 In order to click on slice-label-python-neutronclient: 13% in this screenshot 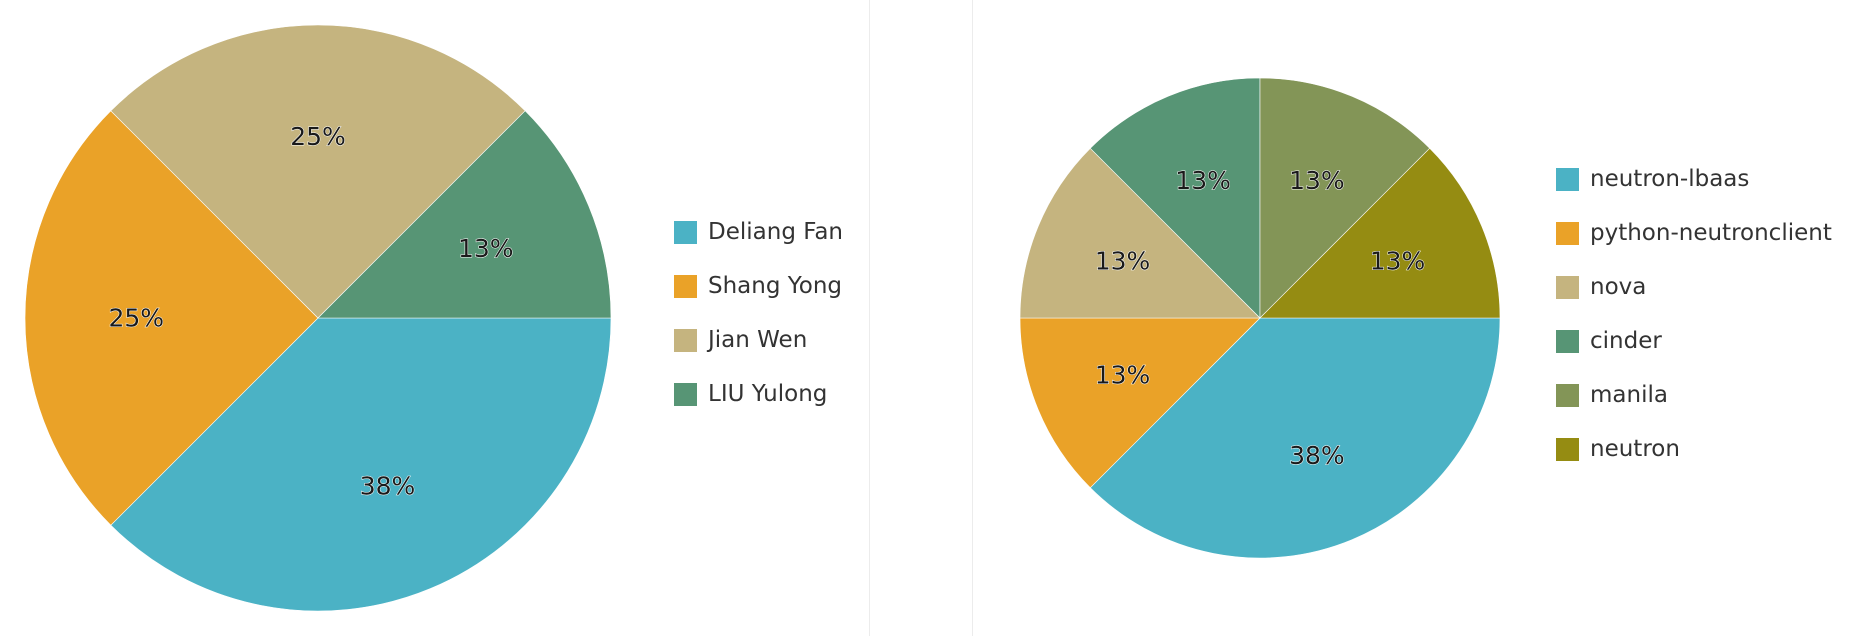, I will do `click(1123, 374)`.